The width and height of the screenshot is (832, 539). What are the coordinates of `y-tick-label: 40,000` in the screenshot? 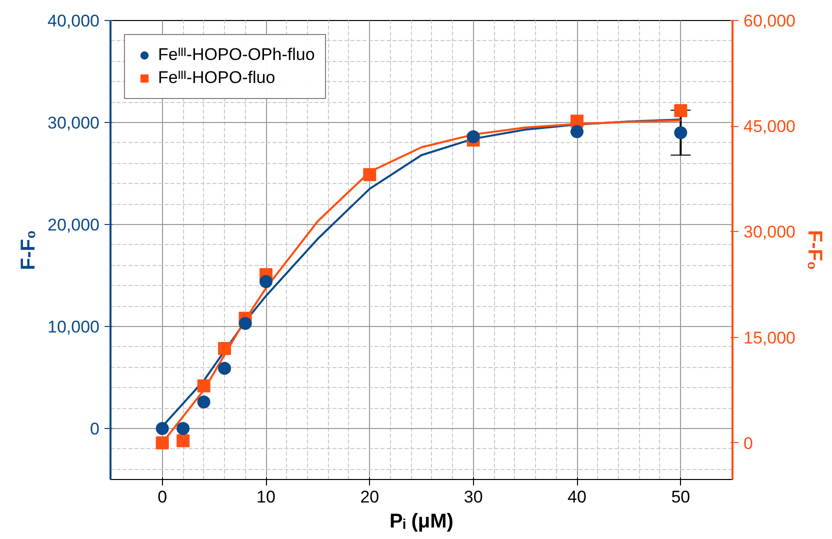 It's located at (74, 21).